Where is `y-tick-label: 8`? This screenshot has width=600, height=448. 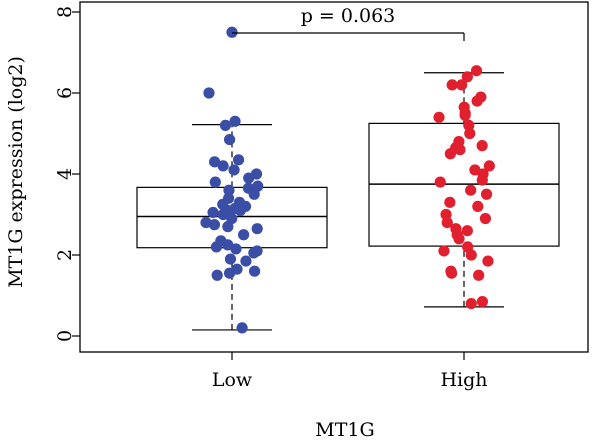 y-tick-label: 8 is located at coordinates (65, 12).